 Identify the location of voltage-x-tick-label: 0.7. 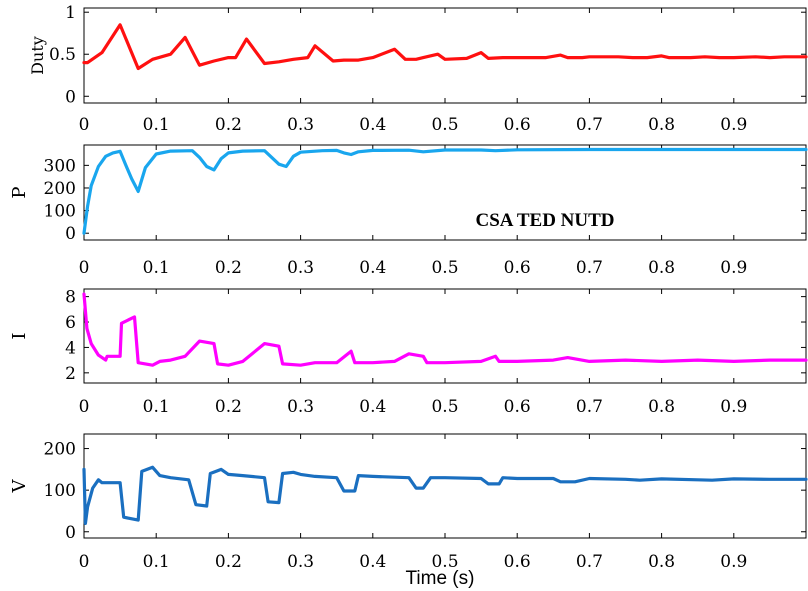
(589, 562).